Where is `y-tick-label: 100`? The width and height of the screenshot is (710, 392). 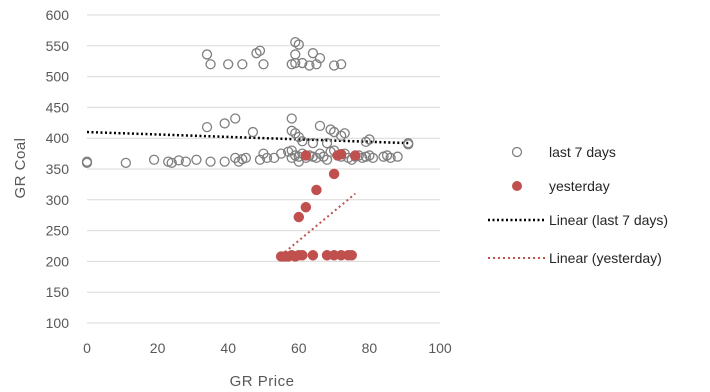 y-tick-label: 100 is located at coordinates (58, 323).